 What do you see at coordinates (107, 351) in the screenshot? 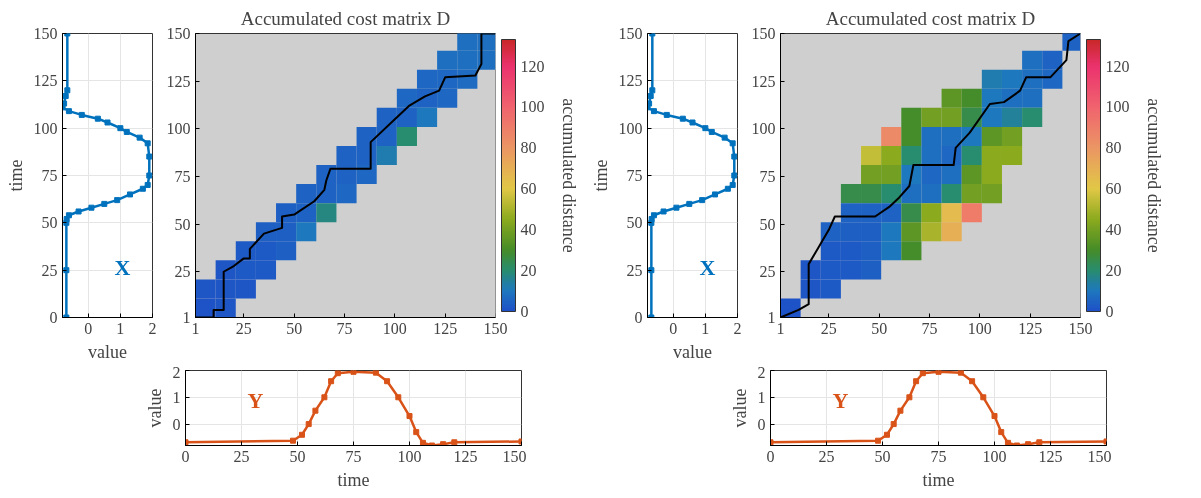
I see `x-axis-title: value` at bounding box center [107, 351].